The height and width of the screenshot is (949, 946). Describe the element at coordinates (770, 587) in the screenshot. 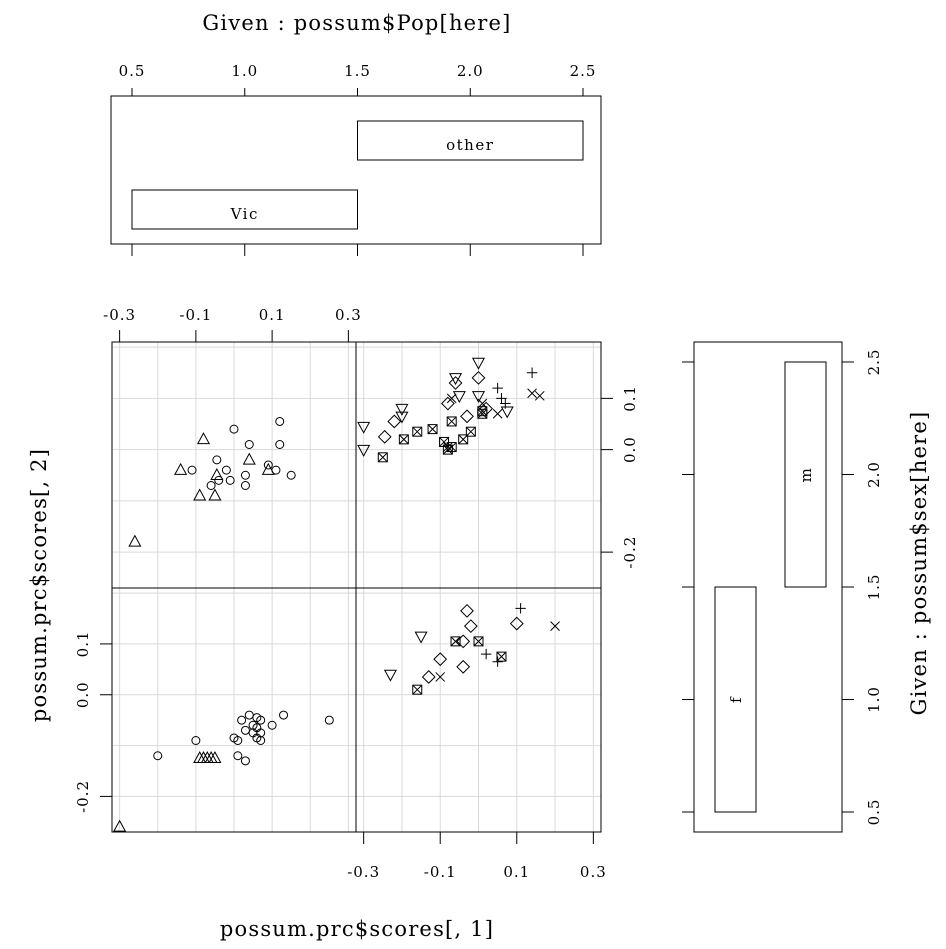

I see `given-sex-intervals: fm` at that location.